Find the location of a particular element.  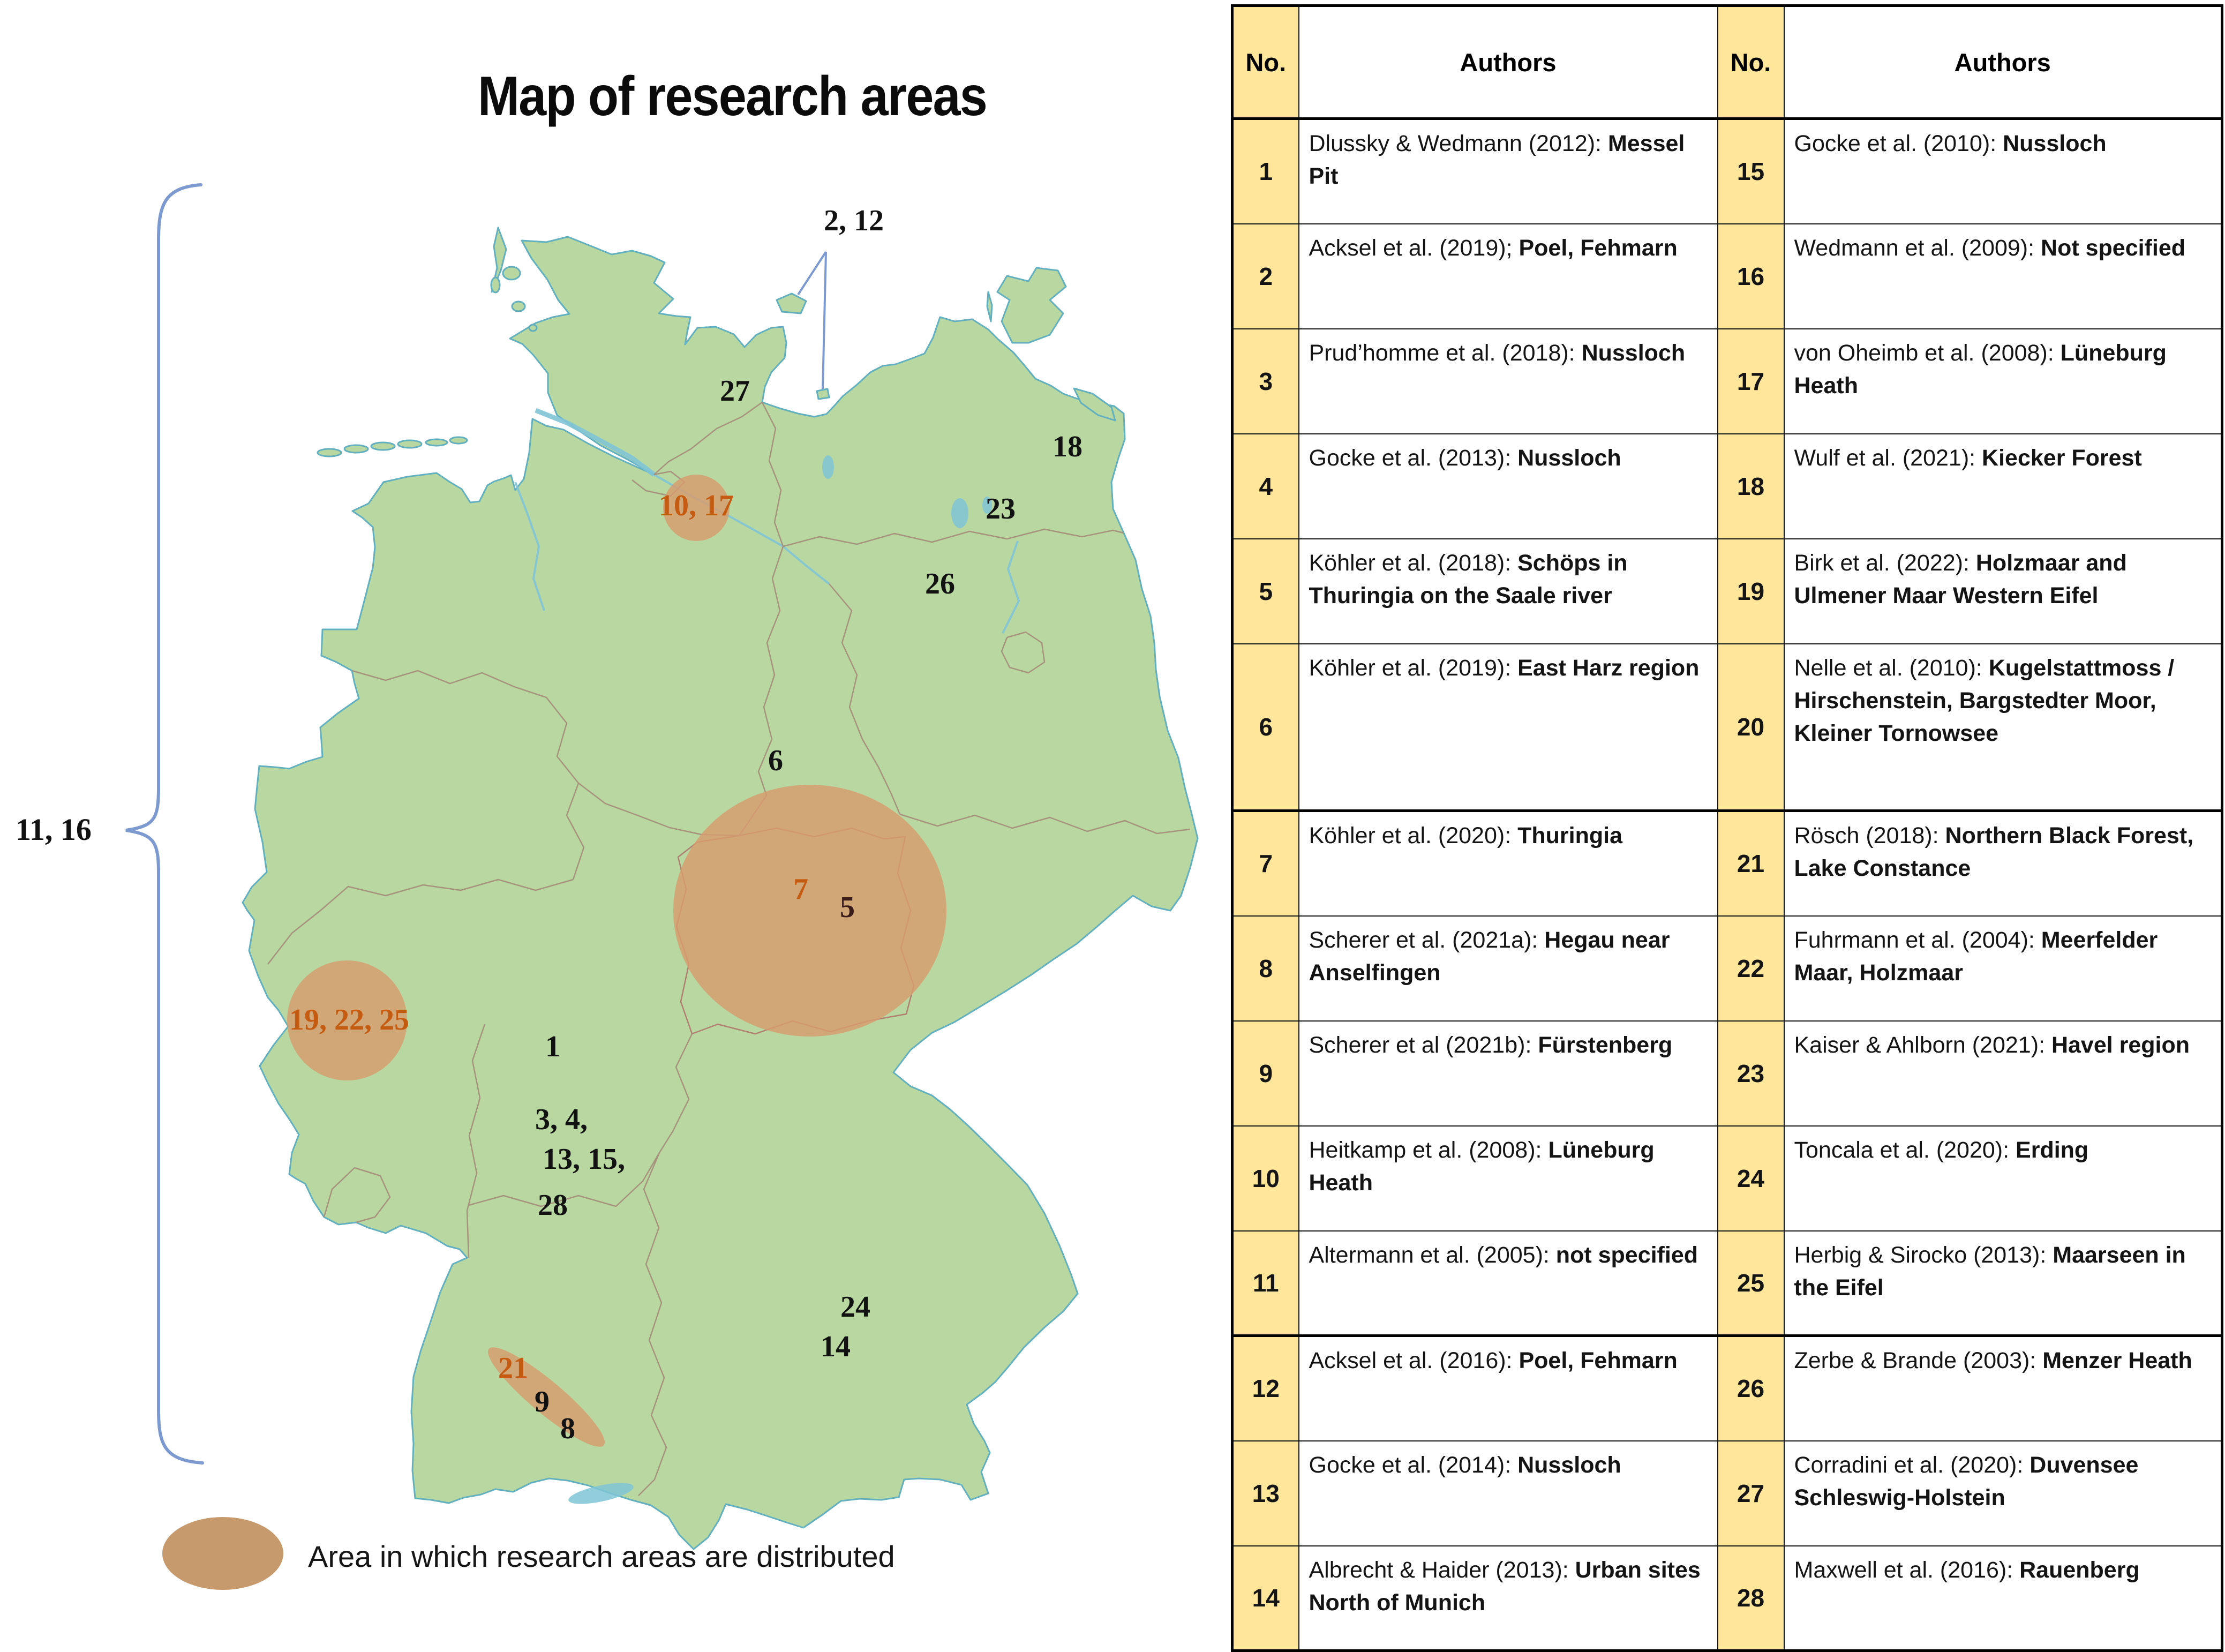

map-area-label: 13, 15, is located at coordinates (584, 1159).